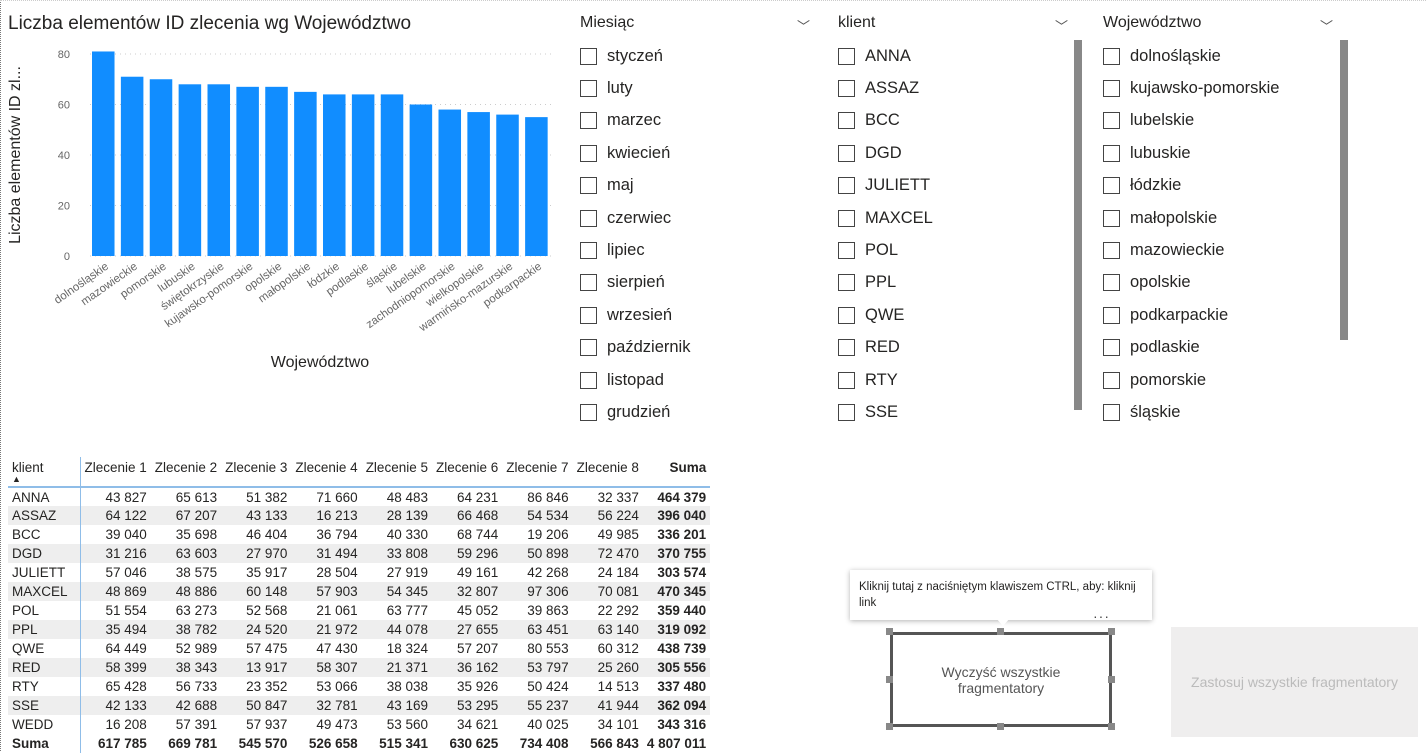  What do you see at coordinates (953, 121) in the screenshot?
I see `slicer-item: BCC` at bounding box center [953, 121].